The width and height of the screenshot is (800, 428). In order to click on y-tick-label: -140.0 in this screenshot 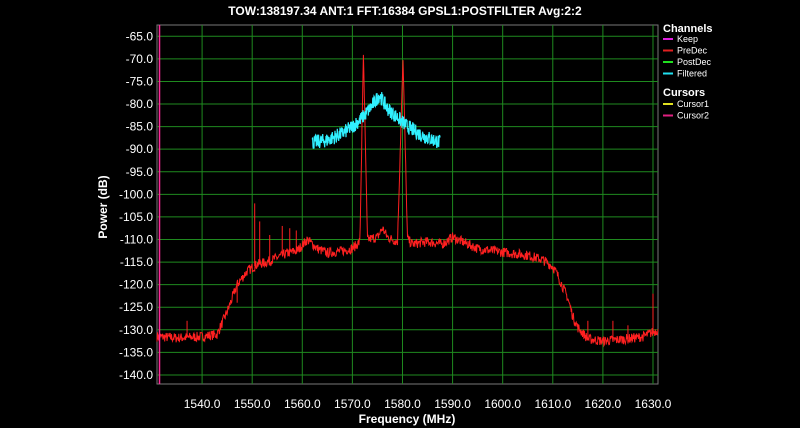, I will do `click(136, 375)`.